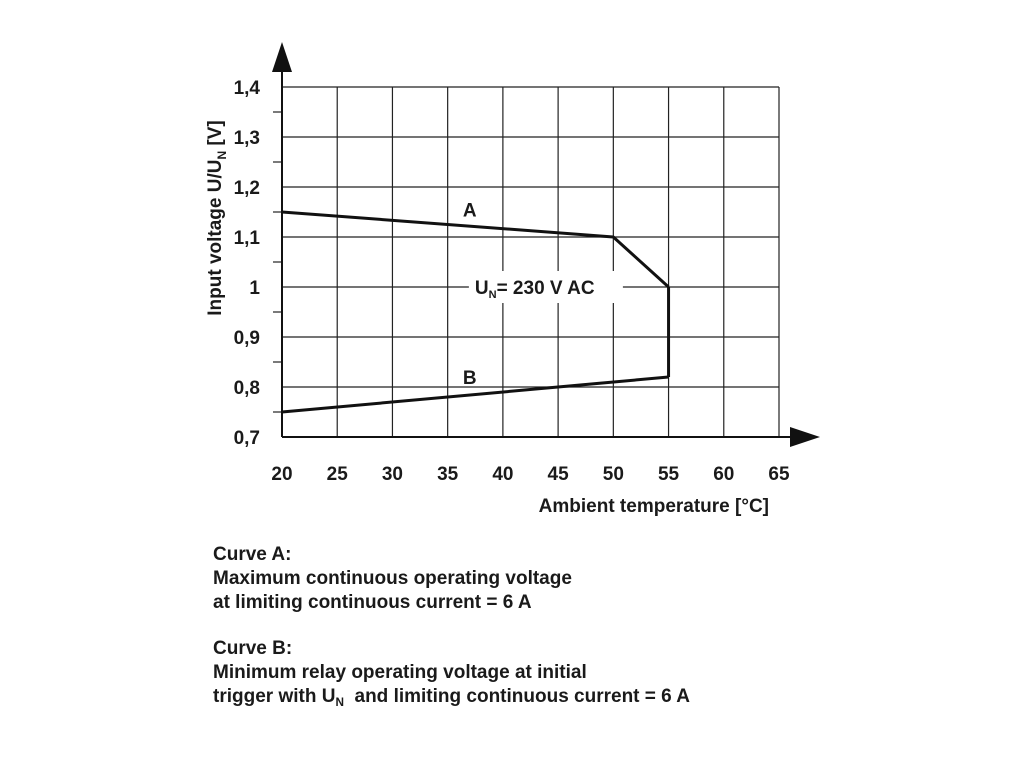  Describe the element at coordinates (805, 437) in the screenshot. I see `x-axis-arrow` at that location.